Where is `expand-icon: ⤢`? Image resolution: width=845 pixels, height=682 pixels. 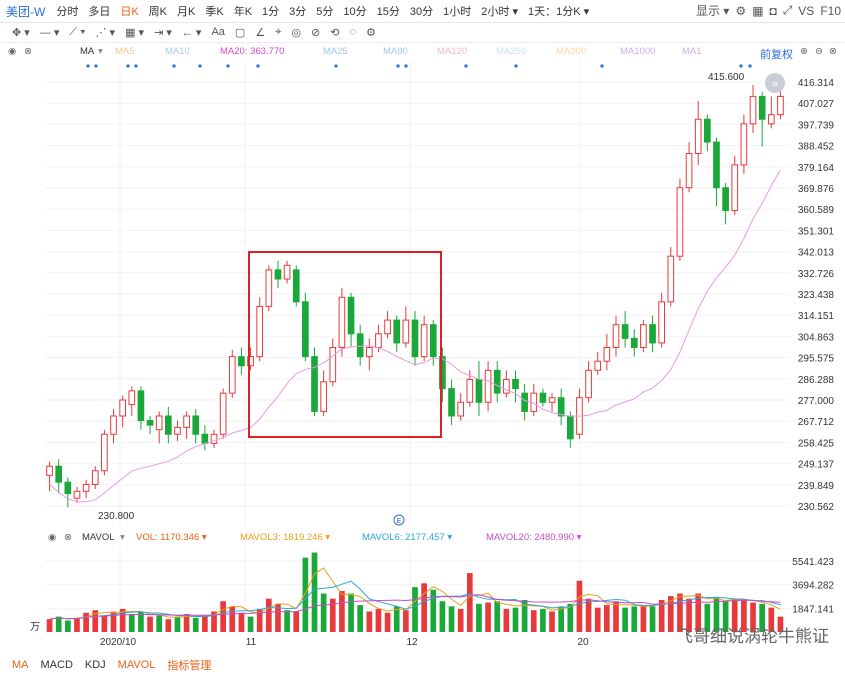 expand-icon: ⤢ is located at coordinates (787, 10).